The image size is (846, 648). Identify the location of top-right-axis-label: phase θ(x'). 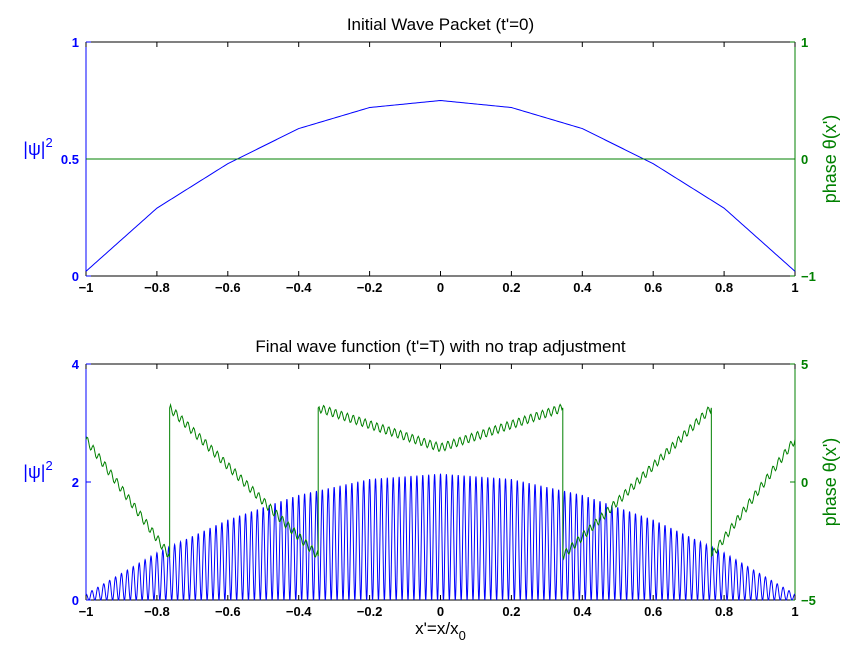
(830, 159).